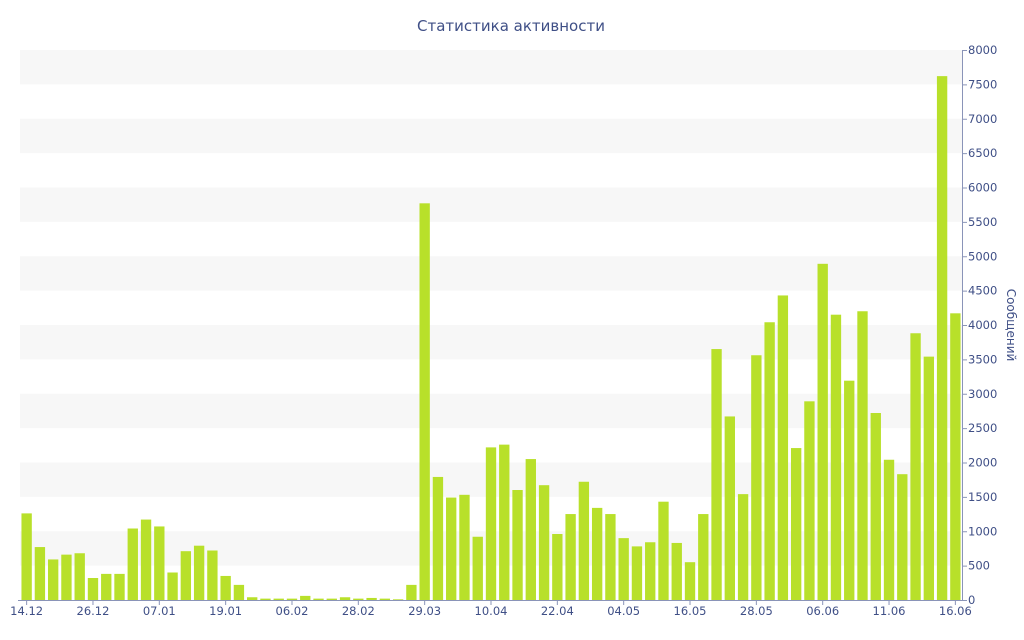  Describe the element at coordinates (982, 119) in the screenshot. I see `y-tick-label: 7000` at that location.